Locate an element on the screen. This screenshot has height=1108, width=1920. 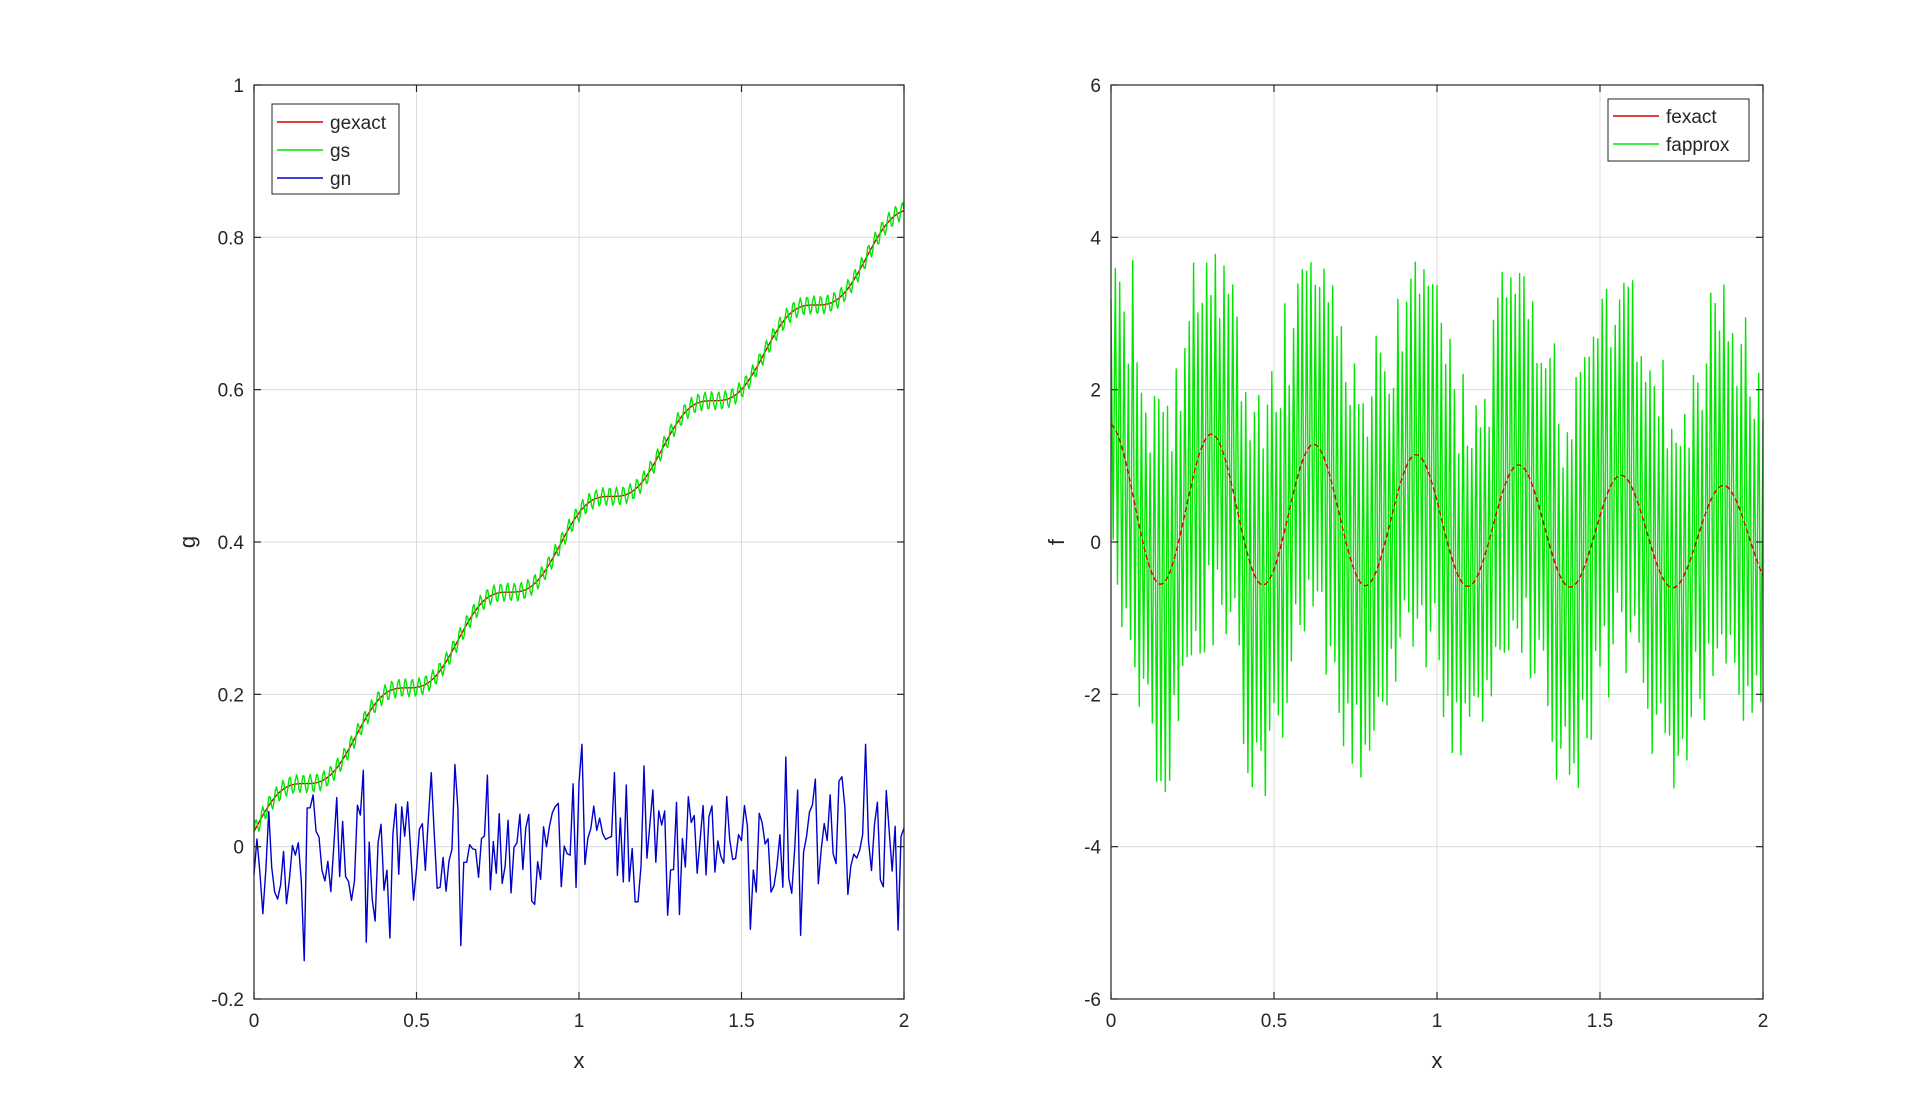
y-tick-label-left-4: 0.6 is located at coordinates (231, 391).